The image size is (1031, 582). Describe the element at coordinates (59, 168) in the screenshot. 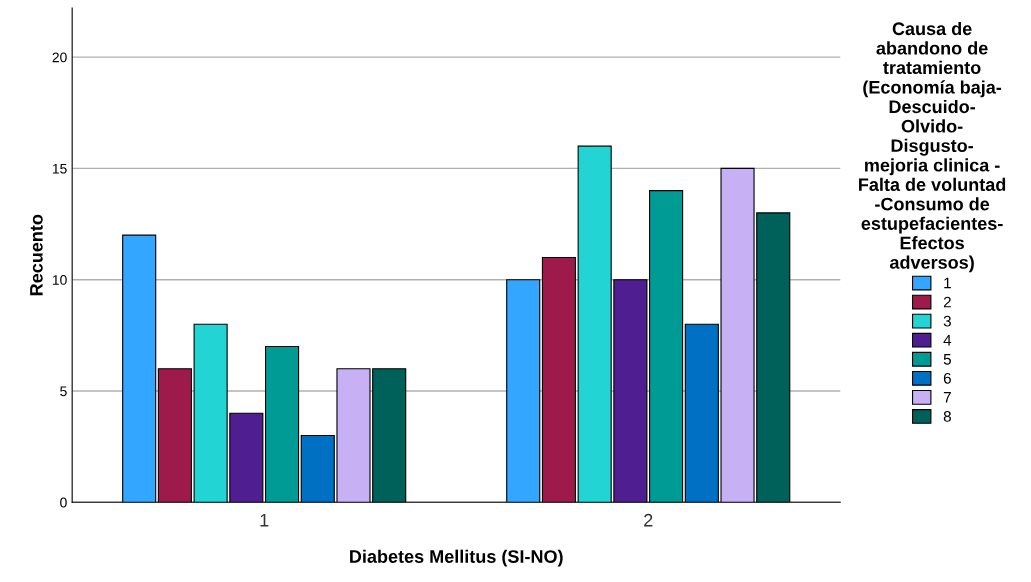

I see `y-tick-label: 15` at that location.